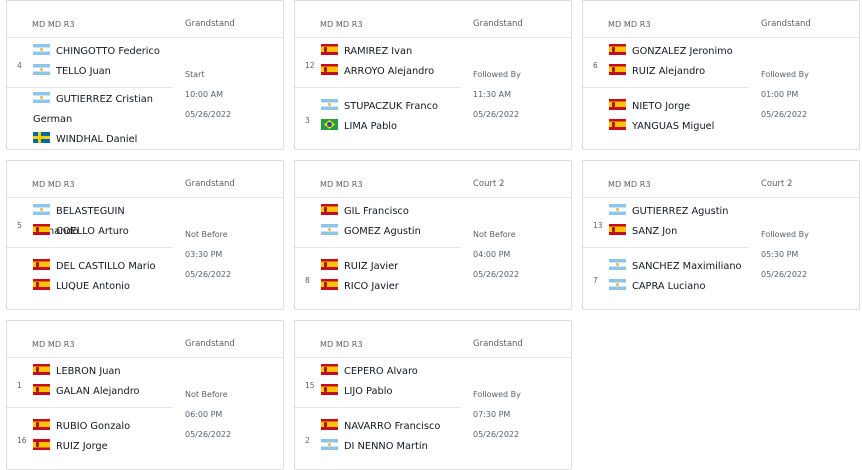 Image resolution: width=862 pixels, height=470 pixels. I want to click on player-entry: STUPACZUK Franco, so click(390, 107).